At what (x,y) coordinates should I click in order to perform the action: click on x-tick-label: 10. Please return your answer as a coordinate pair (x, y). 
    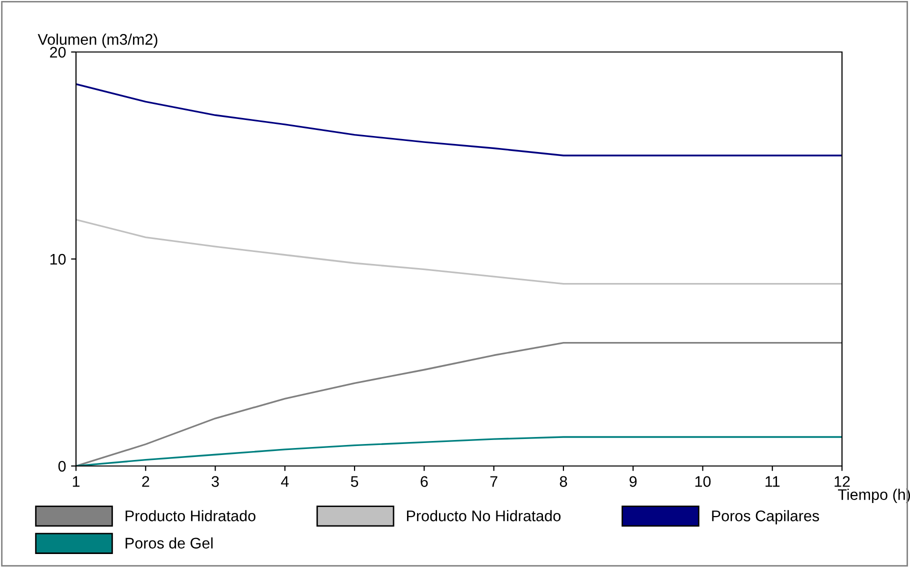
    Looking at the image, I should click on (703, 481).